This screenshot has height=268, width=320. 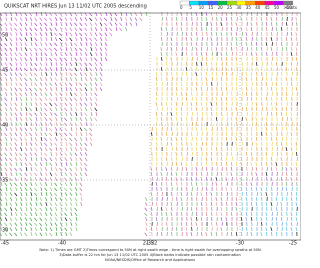 I want to click on colorbar-label: 0, so click(x=181, y=7).